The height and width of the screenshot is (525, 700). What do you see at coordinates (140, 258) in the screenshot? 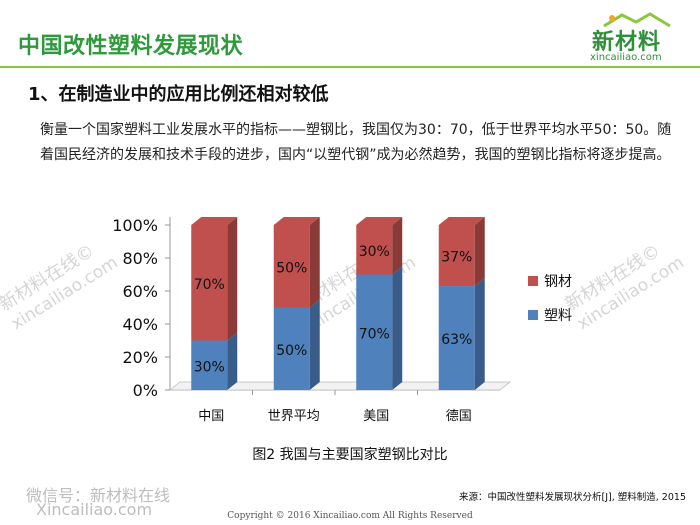
I see `y-tick-label: 80%` at bounding box center [140, 258].